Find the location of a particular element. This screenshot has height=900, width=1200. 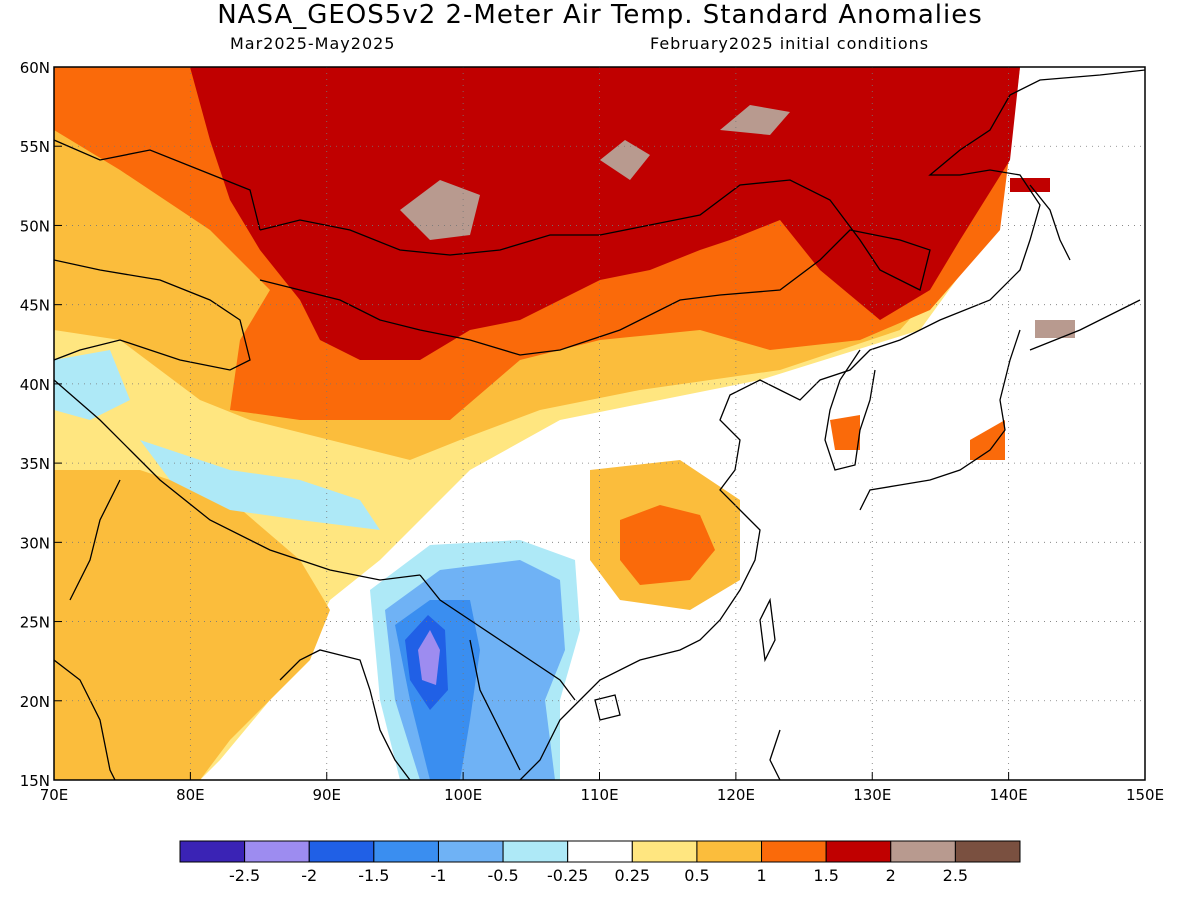

colorbar: -2.5 -2 -1.5 -1 -0.5 -0.25 0.25 0.5 1 1.5 2 2.5 is located at coordinates (600, 862).